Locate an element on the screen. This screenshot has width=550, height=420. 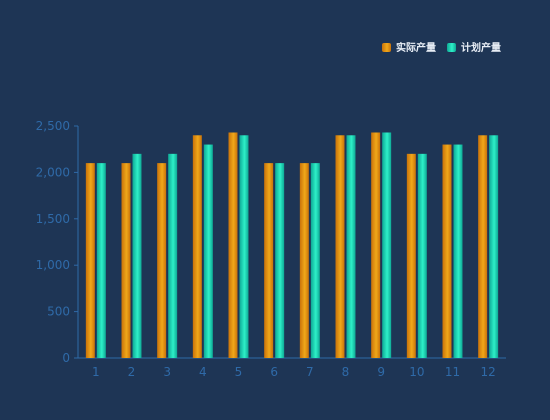
y-tick-label: 1,500 is located at coordinates (53, 219).